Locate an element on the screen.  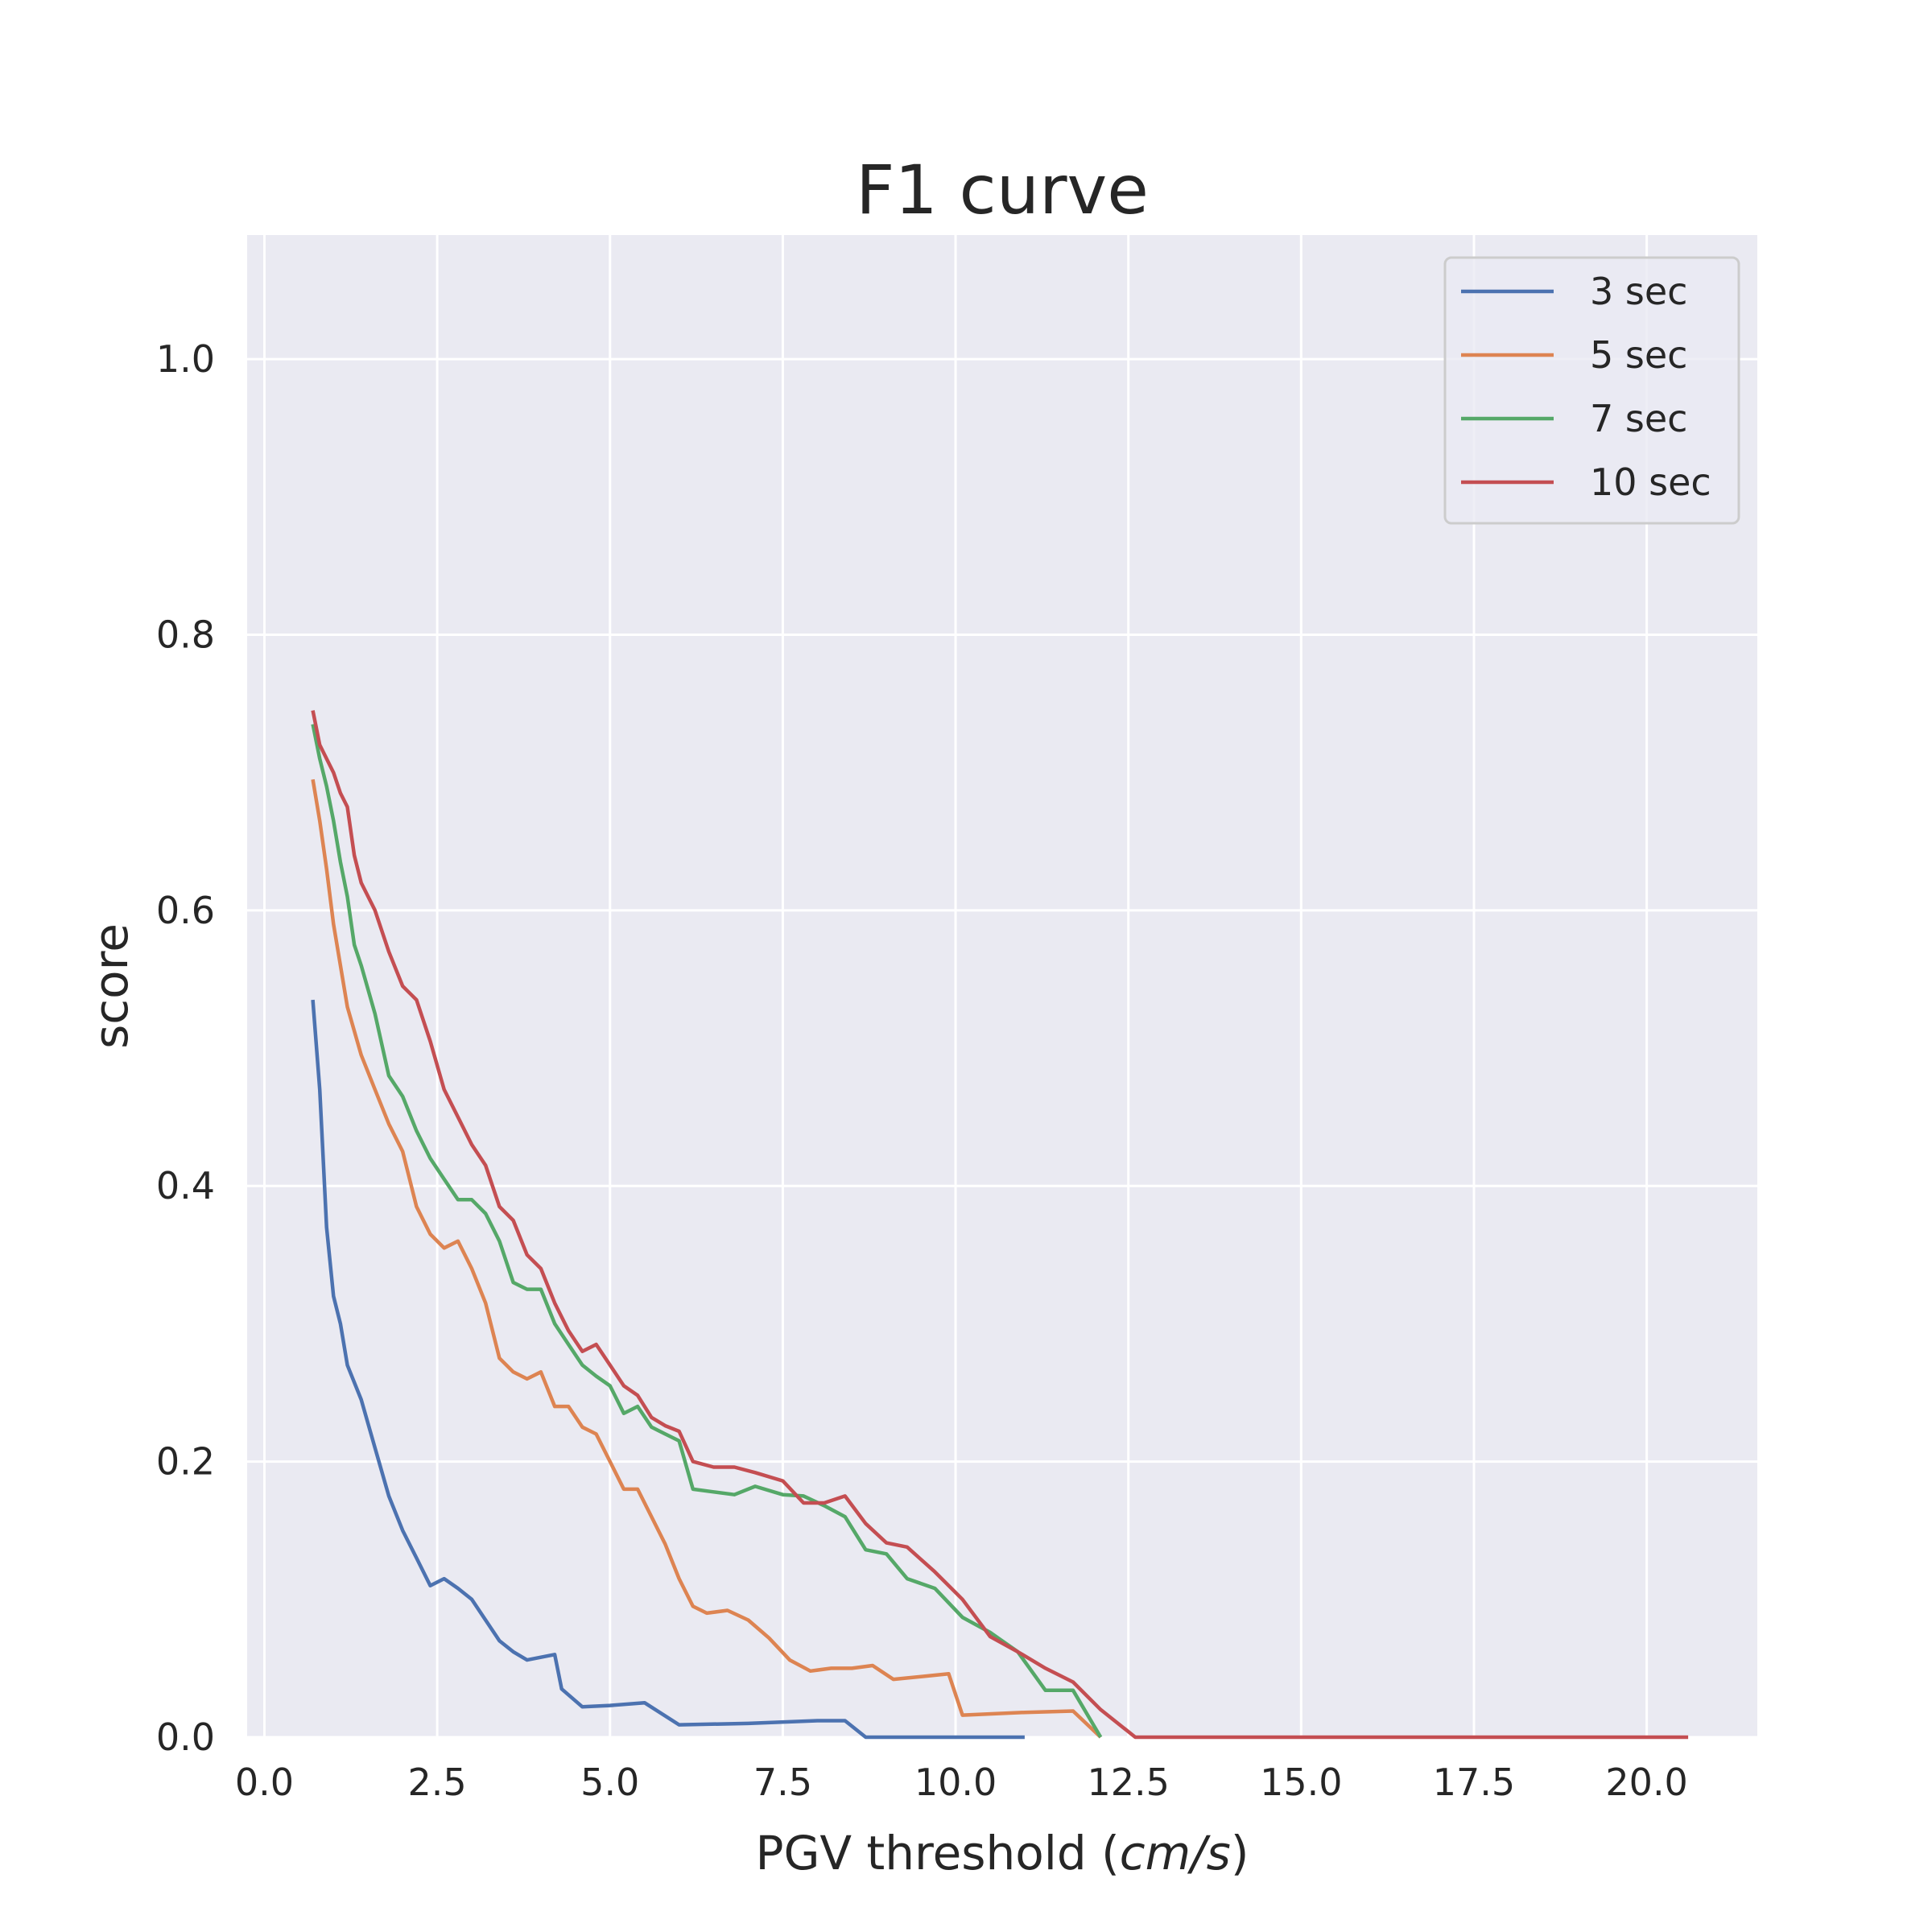
legend-box is located at coordinates (1591, 390).